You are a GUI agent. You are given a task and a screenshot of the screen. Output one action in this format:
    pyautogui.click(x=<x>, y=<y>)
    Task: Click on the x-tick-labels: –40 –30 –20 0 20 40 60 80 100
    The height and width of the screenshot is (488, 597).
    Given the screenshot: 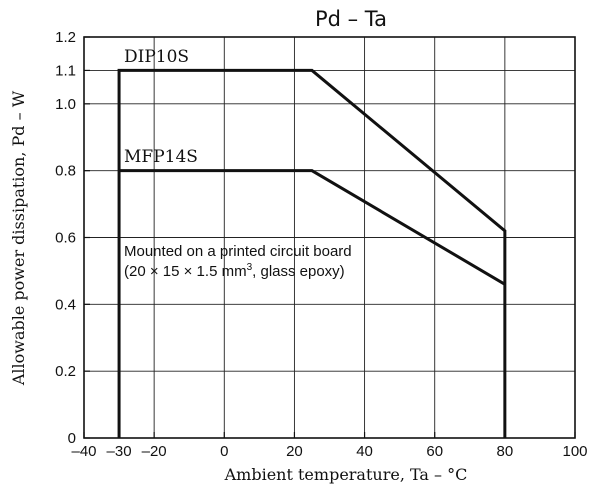 What is the action you would take?
    pyautogui.click(x=329, y=451)
    